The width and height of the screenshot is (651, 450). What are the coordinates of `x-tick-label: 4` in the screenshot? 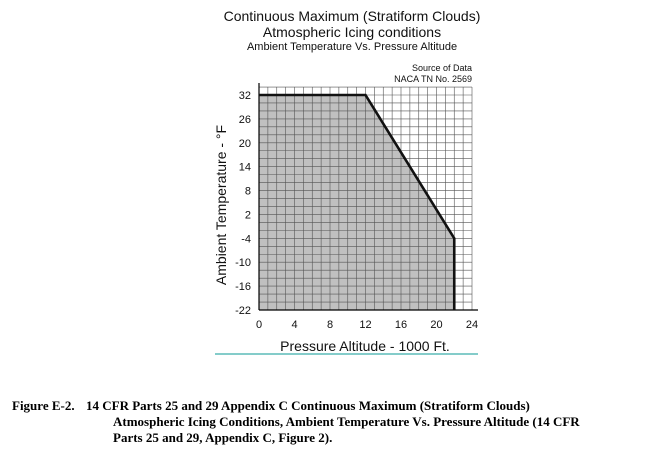 It's located at (294, 325).